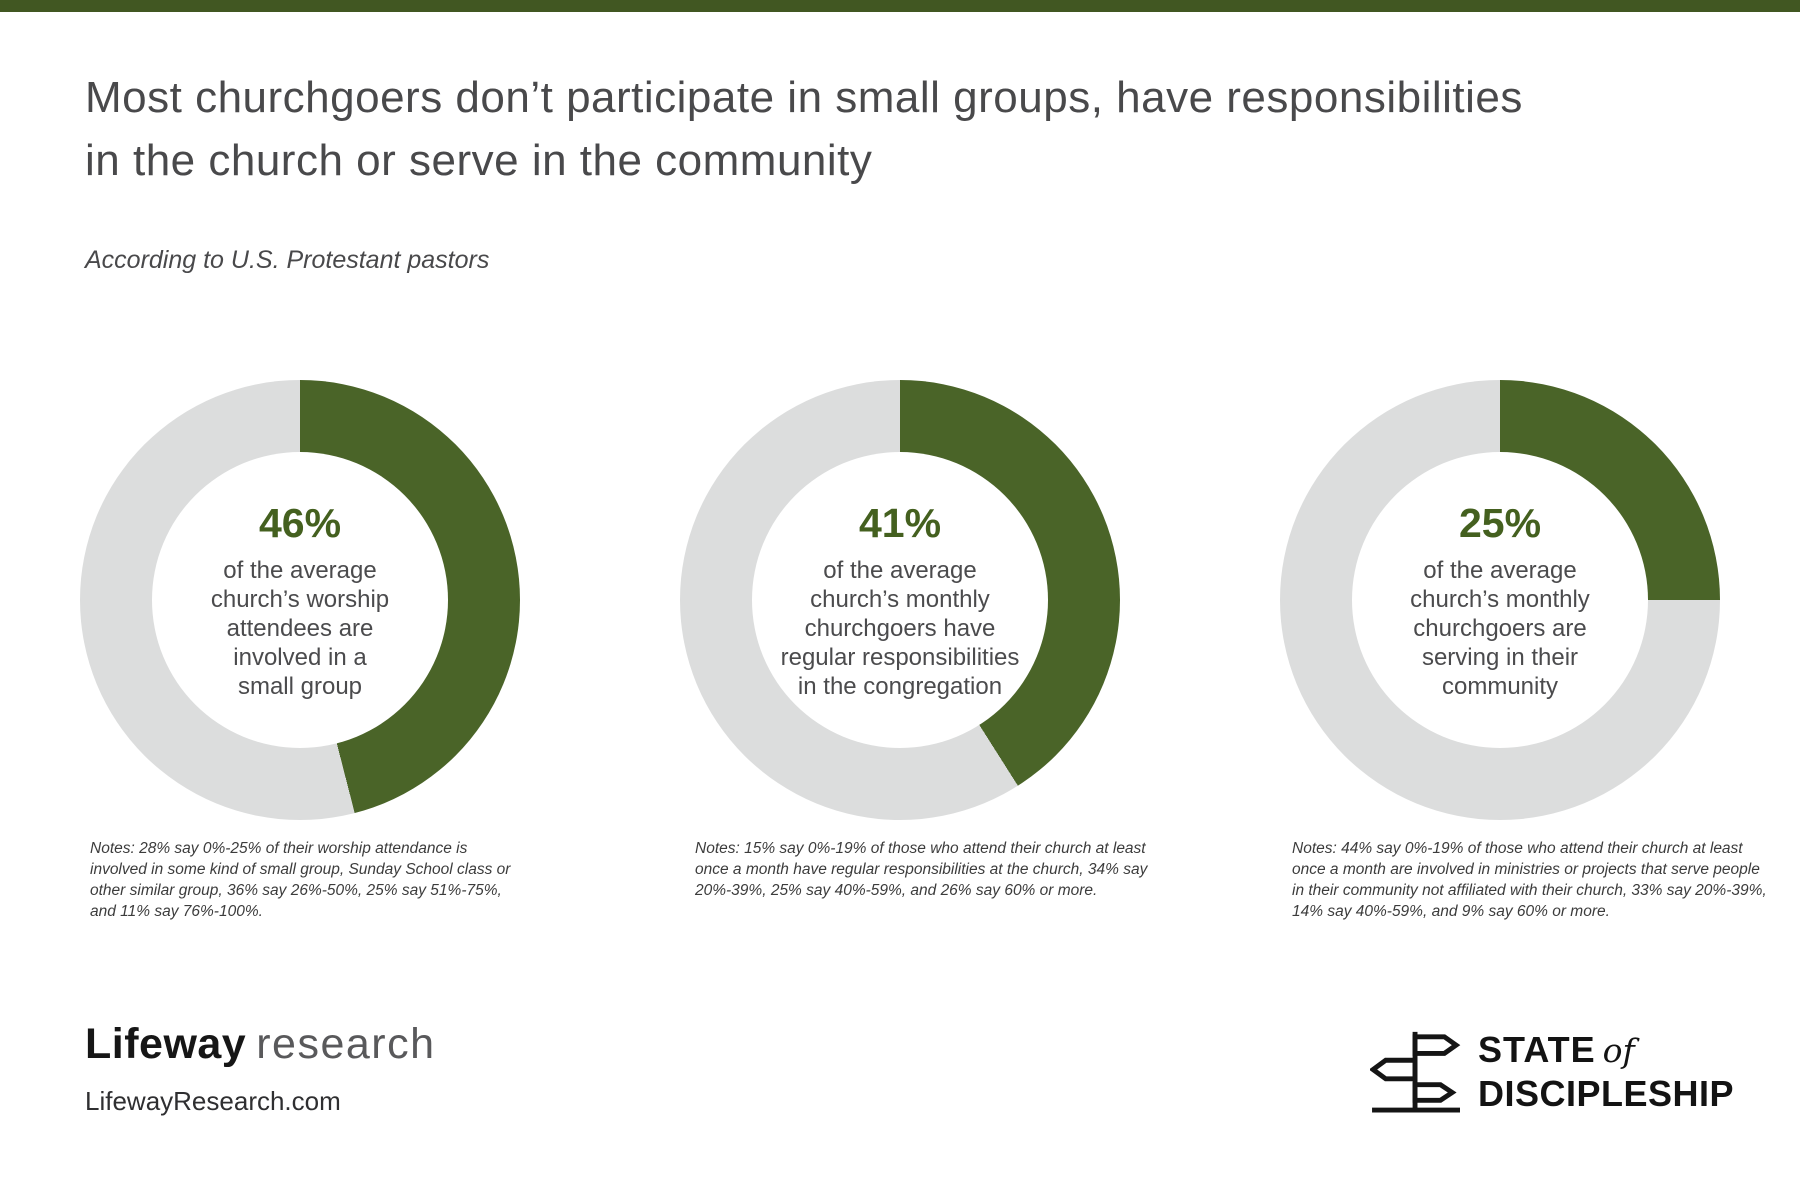 The width and height of the screenshot is (1800, 1200). I want to click on donut-caption-line: small group, so click(300, 686).